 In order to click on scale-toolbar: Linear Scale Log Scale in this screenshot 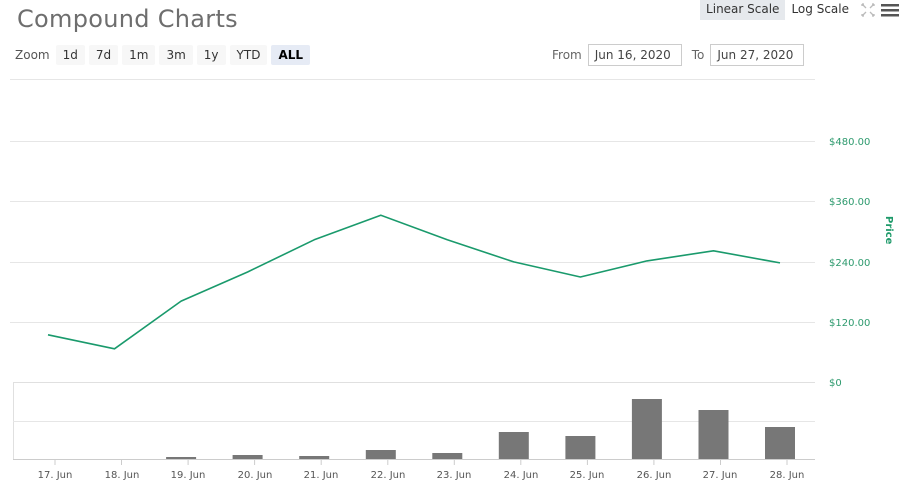, I will do `click(799, 10)`.